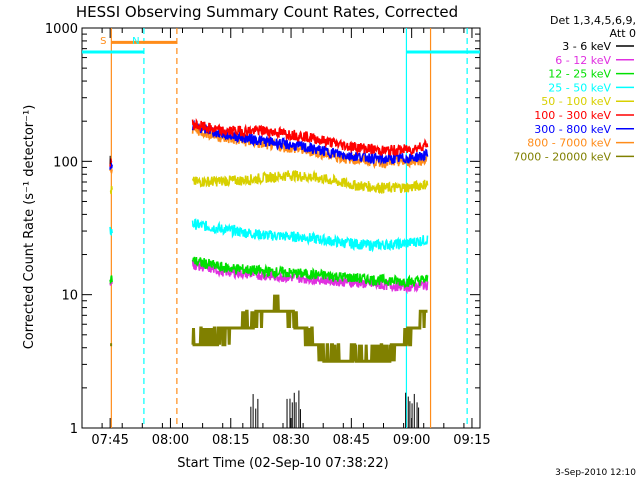  What do you see at coordinates (69, 296) in the screenshot?
I see `y-tick-label: 10` at bounding box center [69, 296].